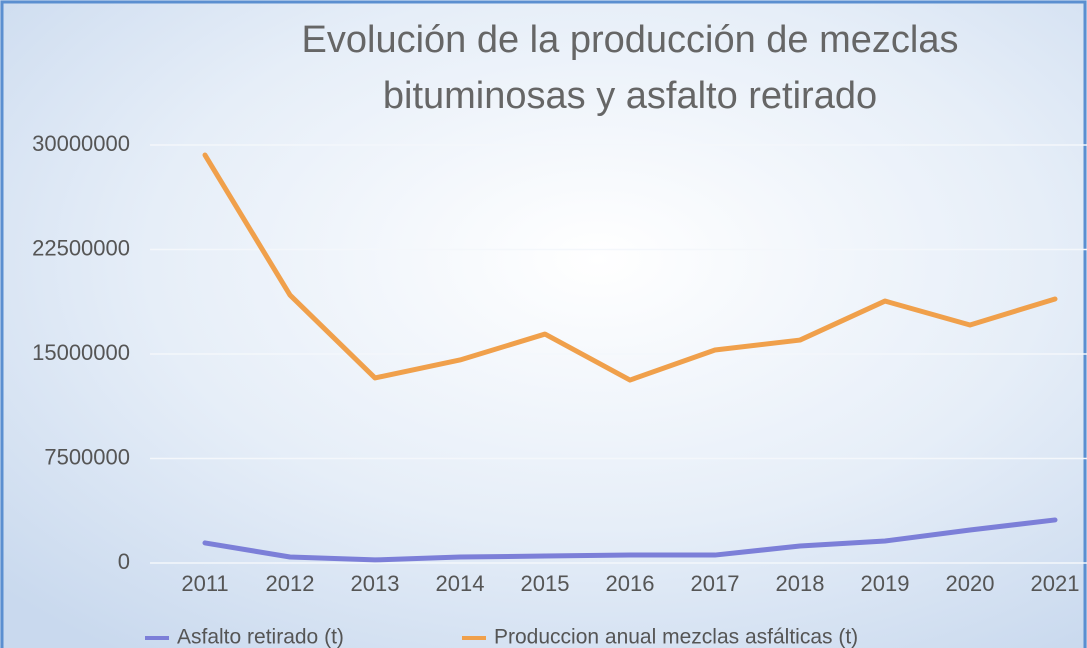  I want to click on x-tick-label: 2014, so click(460, 583).